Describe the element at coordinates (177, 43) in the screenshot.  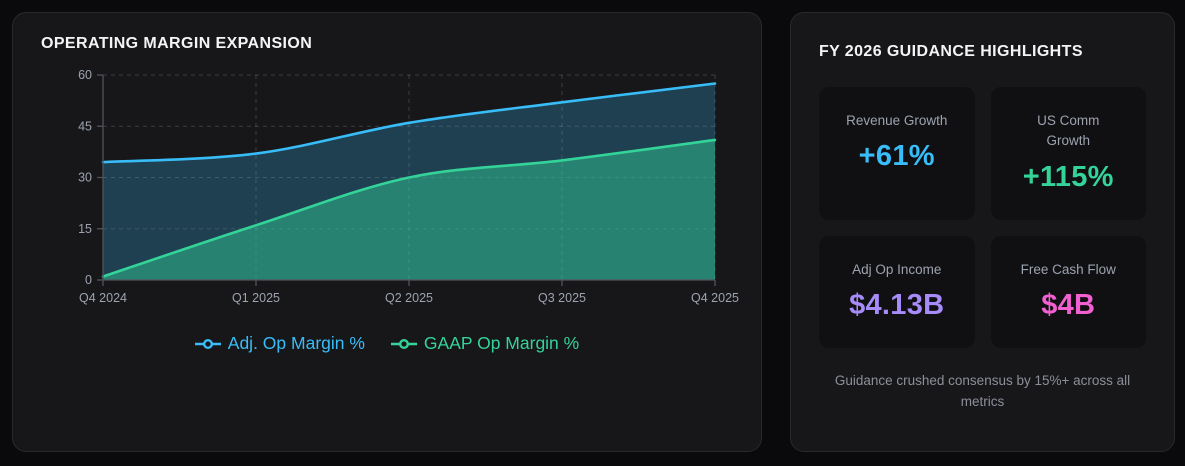
I see `operating-margin-title: OPERATING MARGIN EXPANSION` at that location.